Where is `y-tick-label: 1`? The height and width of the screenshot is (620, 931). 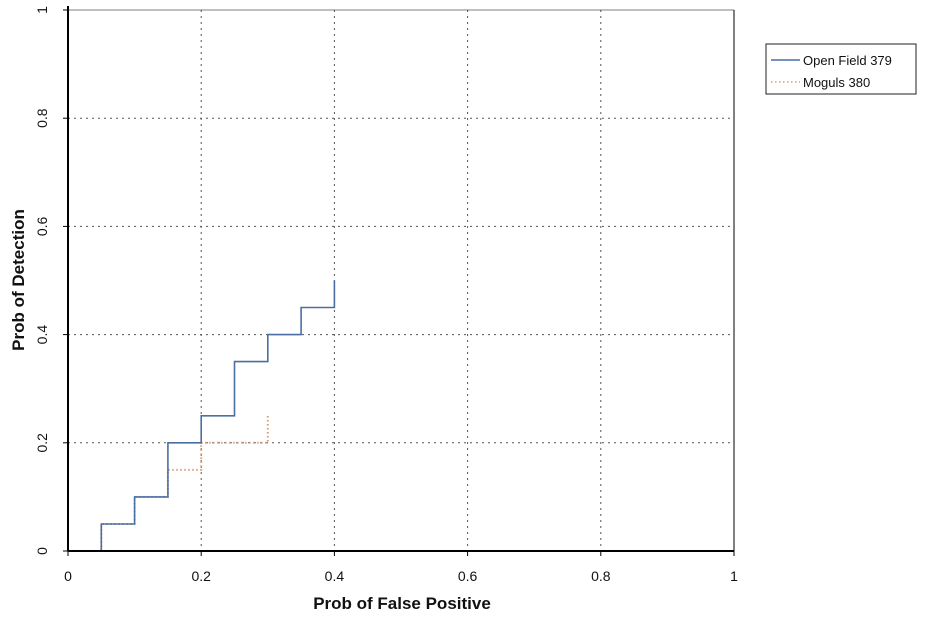 y-tick-label: 1 is located at coordinates (42, 10).